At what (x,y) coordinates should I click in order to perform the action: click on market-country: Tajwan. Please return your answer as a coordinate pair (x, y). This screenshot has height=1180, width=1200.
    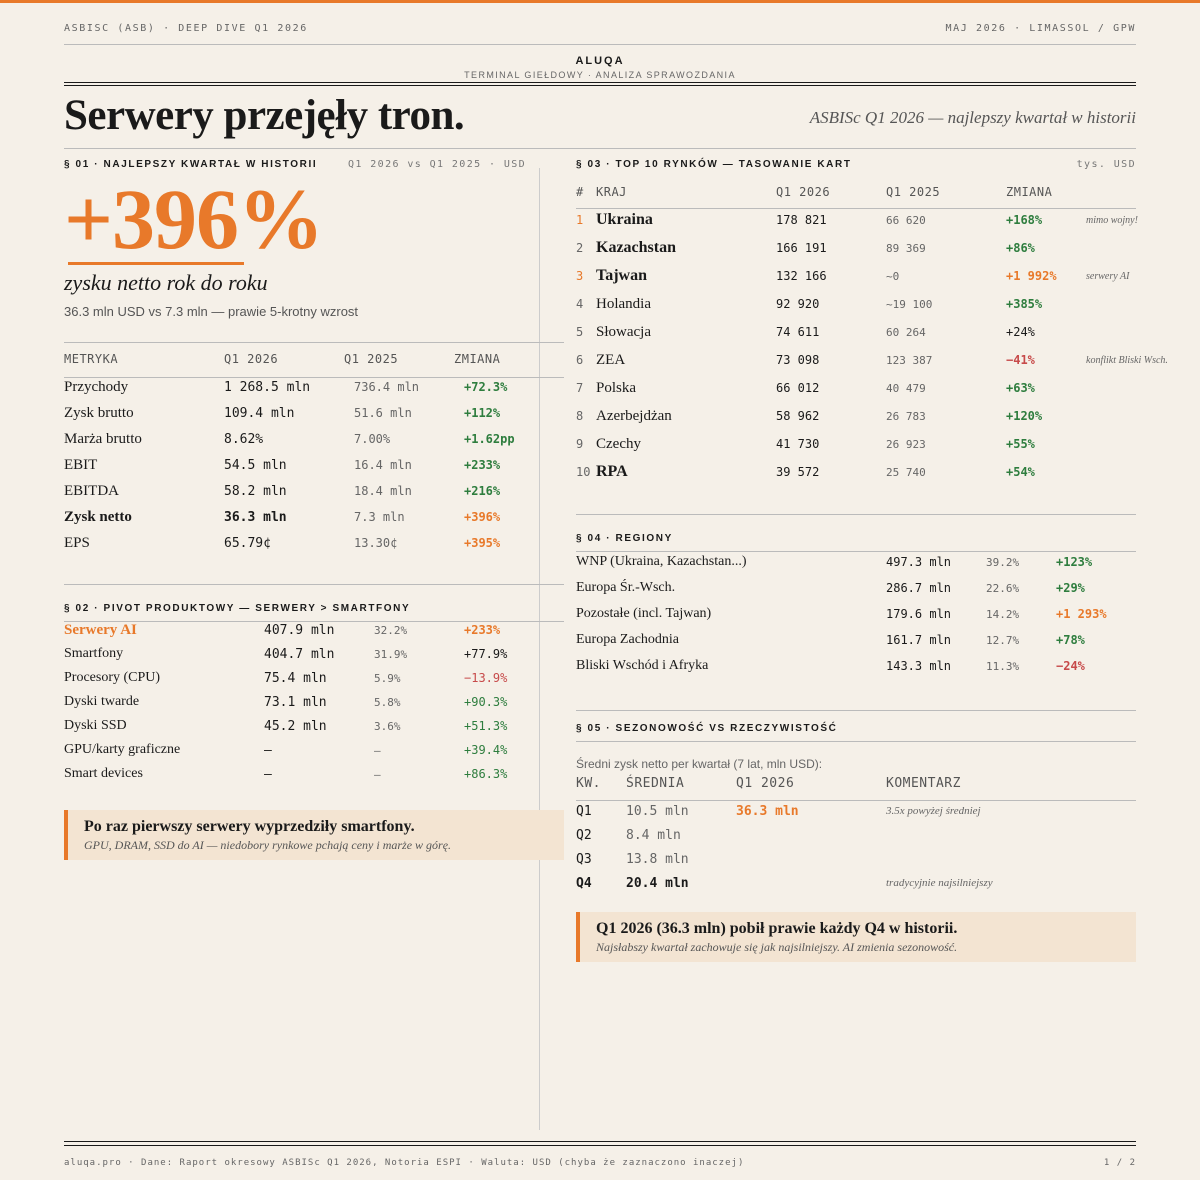
    Looking at the image, I should click on (621, 275).